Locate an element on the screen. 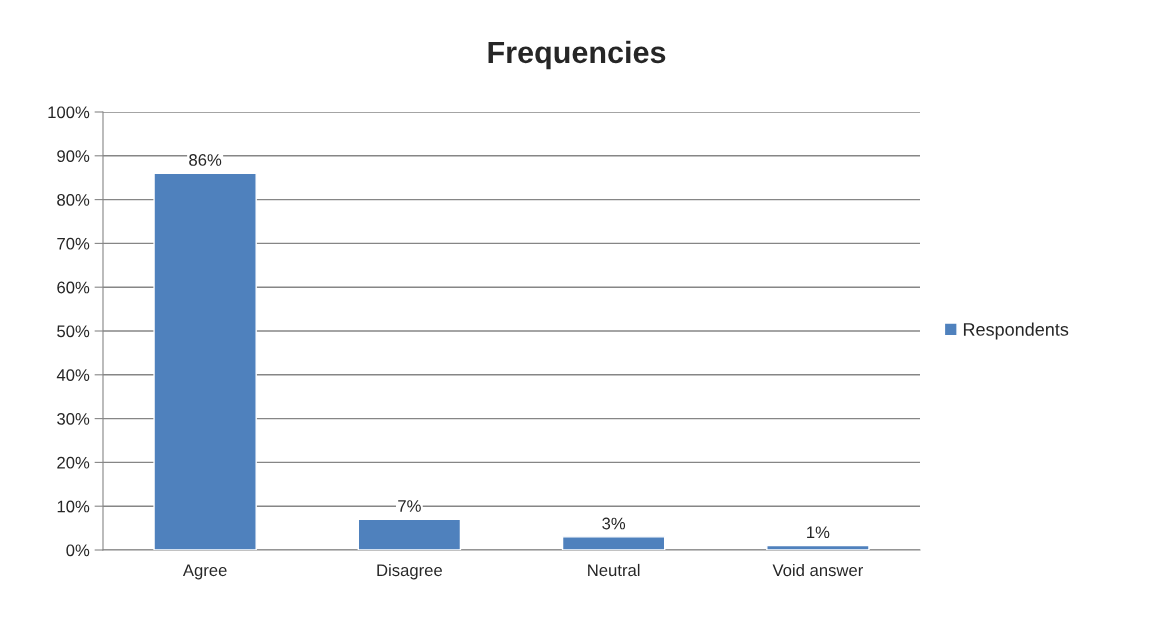 The image size is (1153, 620). data-label: 7% is located at coordinates (409, 506).